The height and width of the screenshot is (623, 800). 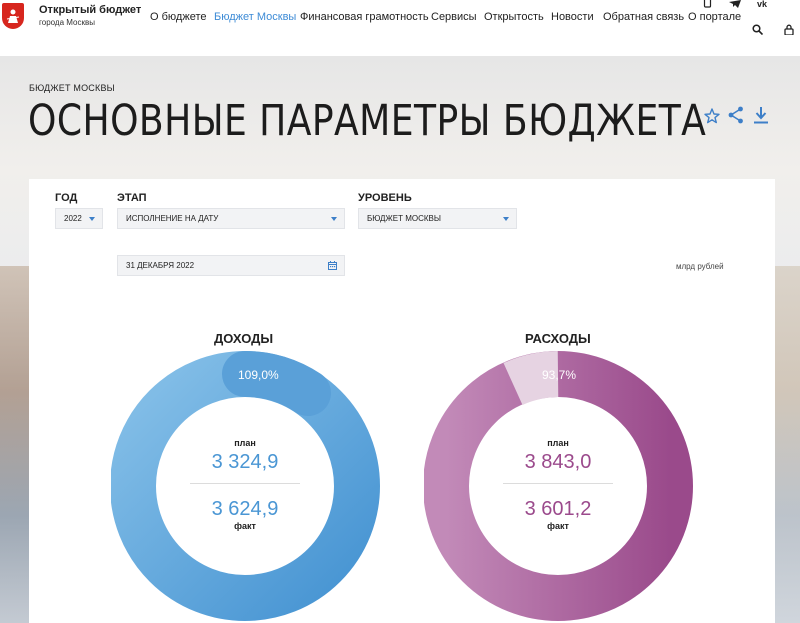 I want to click on income-donut-chart, so click(x=246, y=487).